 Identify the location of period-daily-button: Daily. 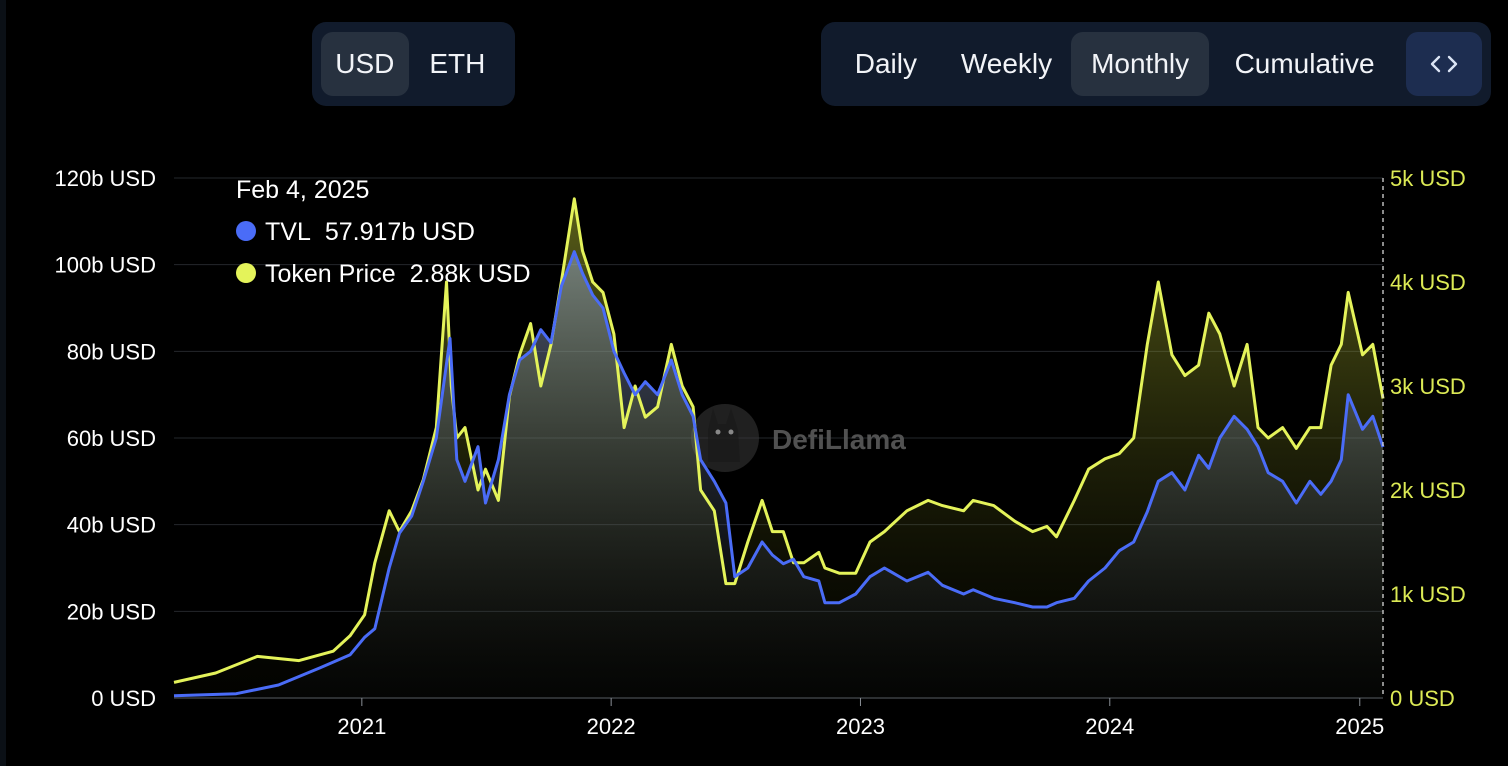
(885, 63).